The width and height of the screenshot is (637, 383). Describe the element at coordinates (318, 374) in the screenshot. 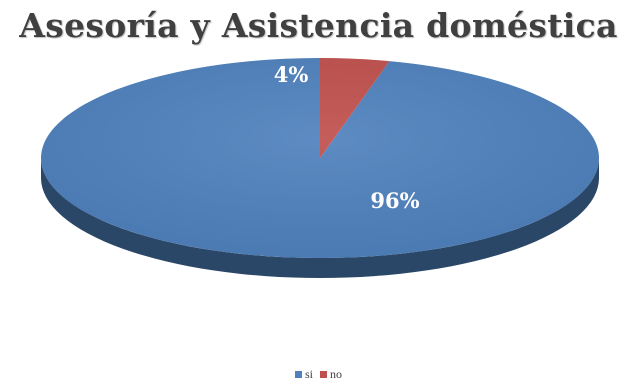

I see `legend: si no` at that location.